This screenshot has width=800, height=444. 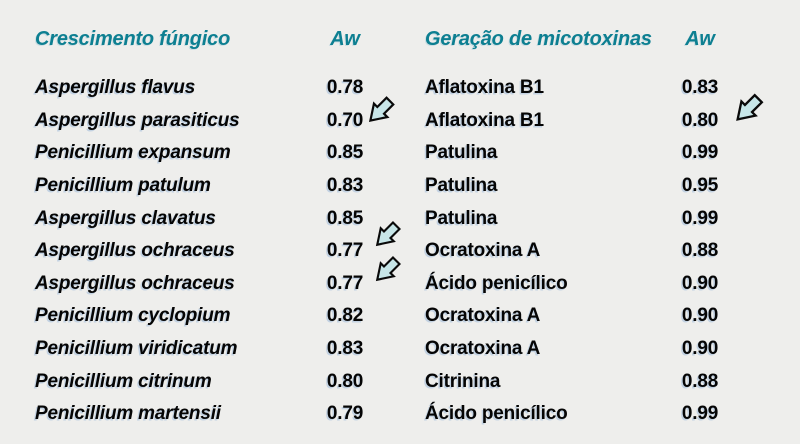 What do you see at coordinates (382, 186) in the screenshot?
I see `table-row: Penicillium patulum 0.83 Patulina 0.95` at bounding box center [382, 186].